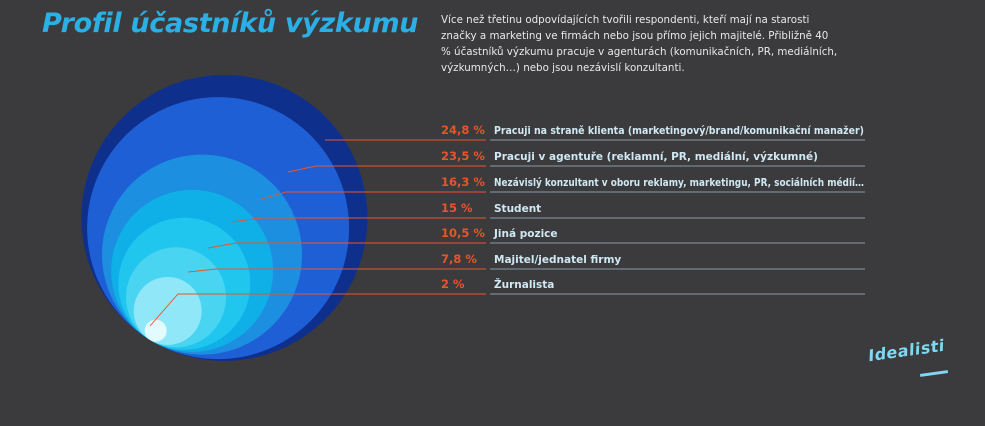 This screenshot has width=985, height=426. What do you see at coordinates (463, 130) in the screenshot?
I see `value-label: 24,8 %` at bounding box center [463, 130].